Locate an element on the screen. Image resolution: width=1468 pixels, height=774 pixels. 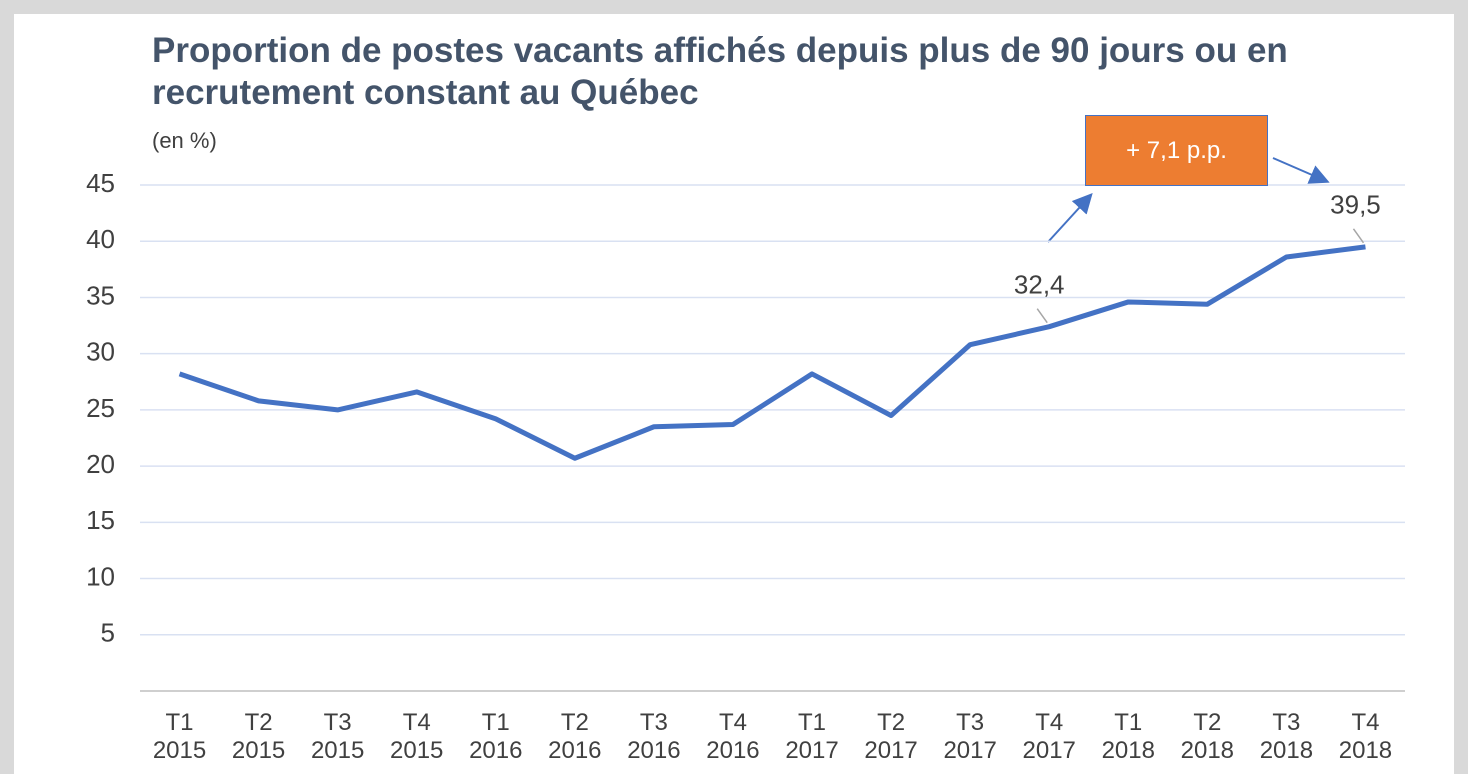
y-tick-label: 15 is located at coordinates (100, 520).